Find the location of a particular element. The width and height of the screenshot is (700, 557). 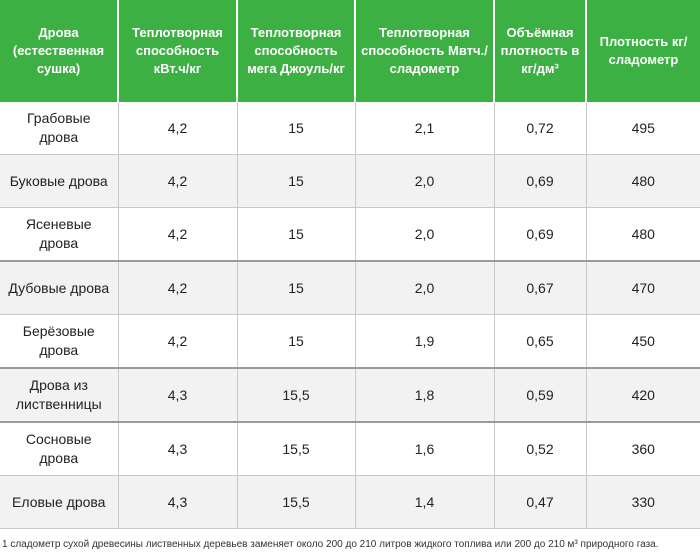

cell-heat-mwh-stere: 1,9 is located at coordinates (425, 341).